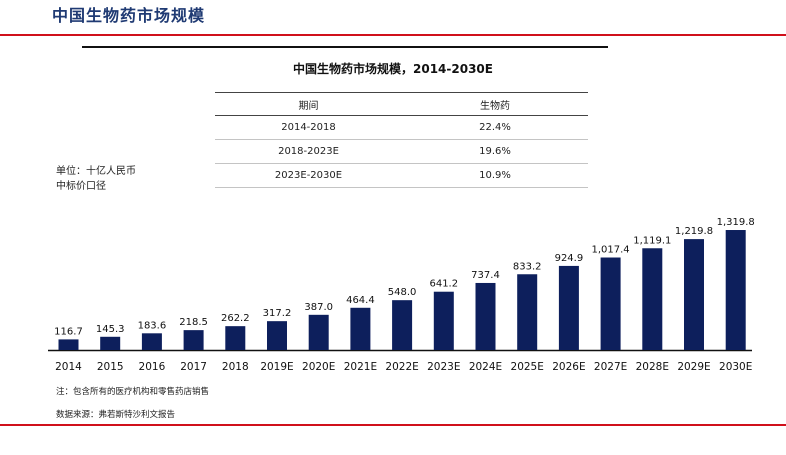 The image size is (786, 455). I want to click on x-tick-label: 2030E, so click(735, 367).